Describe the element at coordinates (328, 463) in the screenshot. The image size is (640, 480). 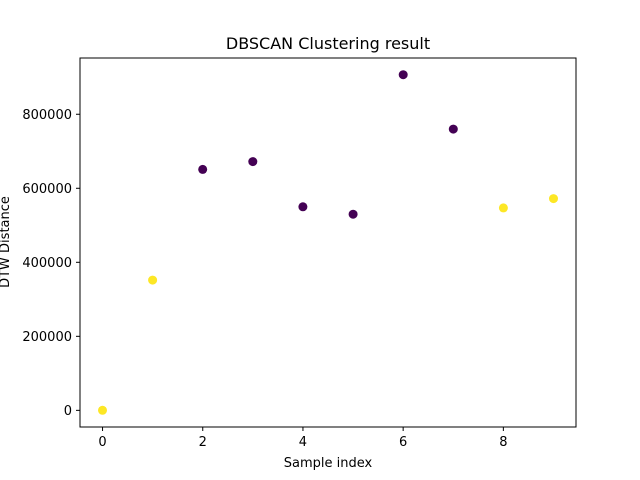
I see `x-axis-label: Sample index` at that location.